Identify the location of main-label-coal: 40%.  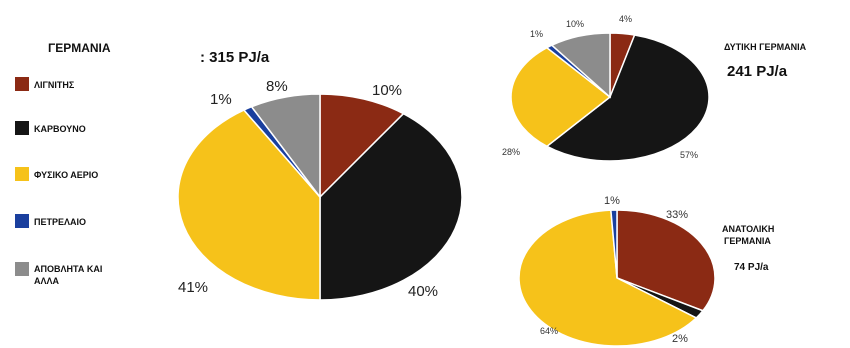
(423, 291).